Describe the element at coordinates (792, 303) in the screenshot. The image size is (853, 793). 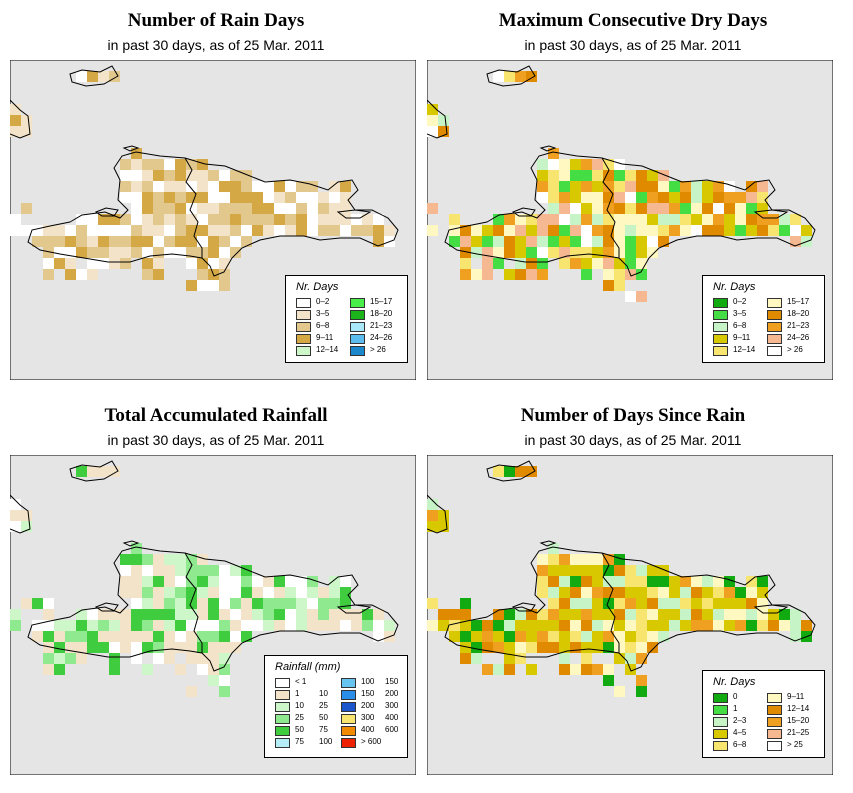
I see `legend-item: 15–17` at that location.